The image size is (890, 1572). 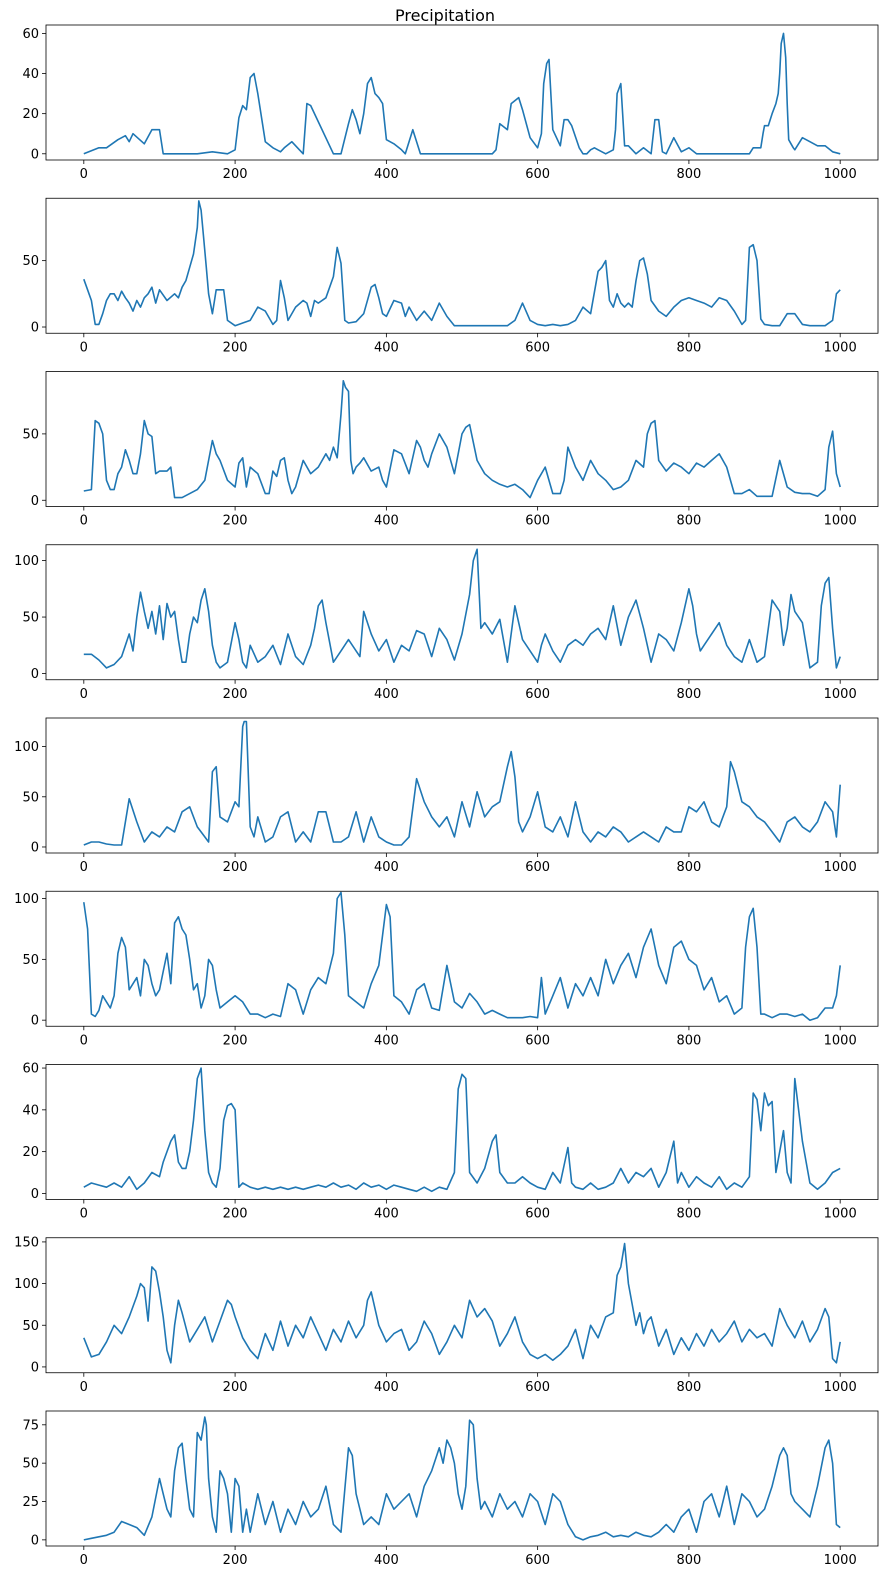 I want to click on subplot-3: 0 200 400 600 800 1000 0 50, so click(x=450, y=450).